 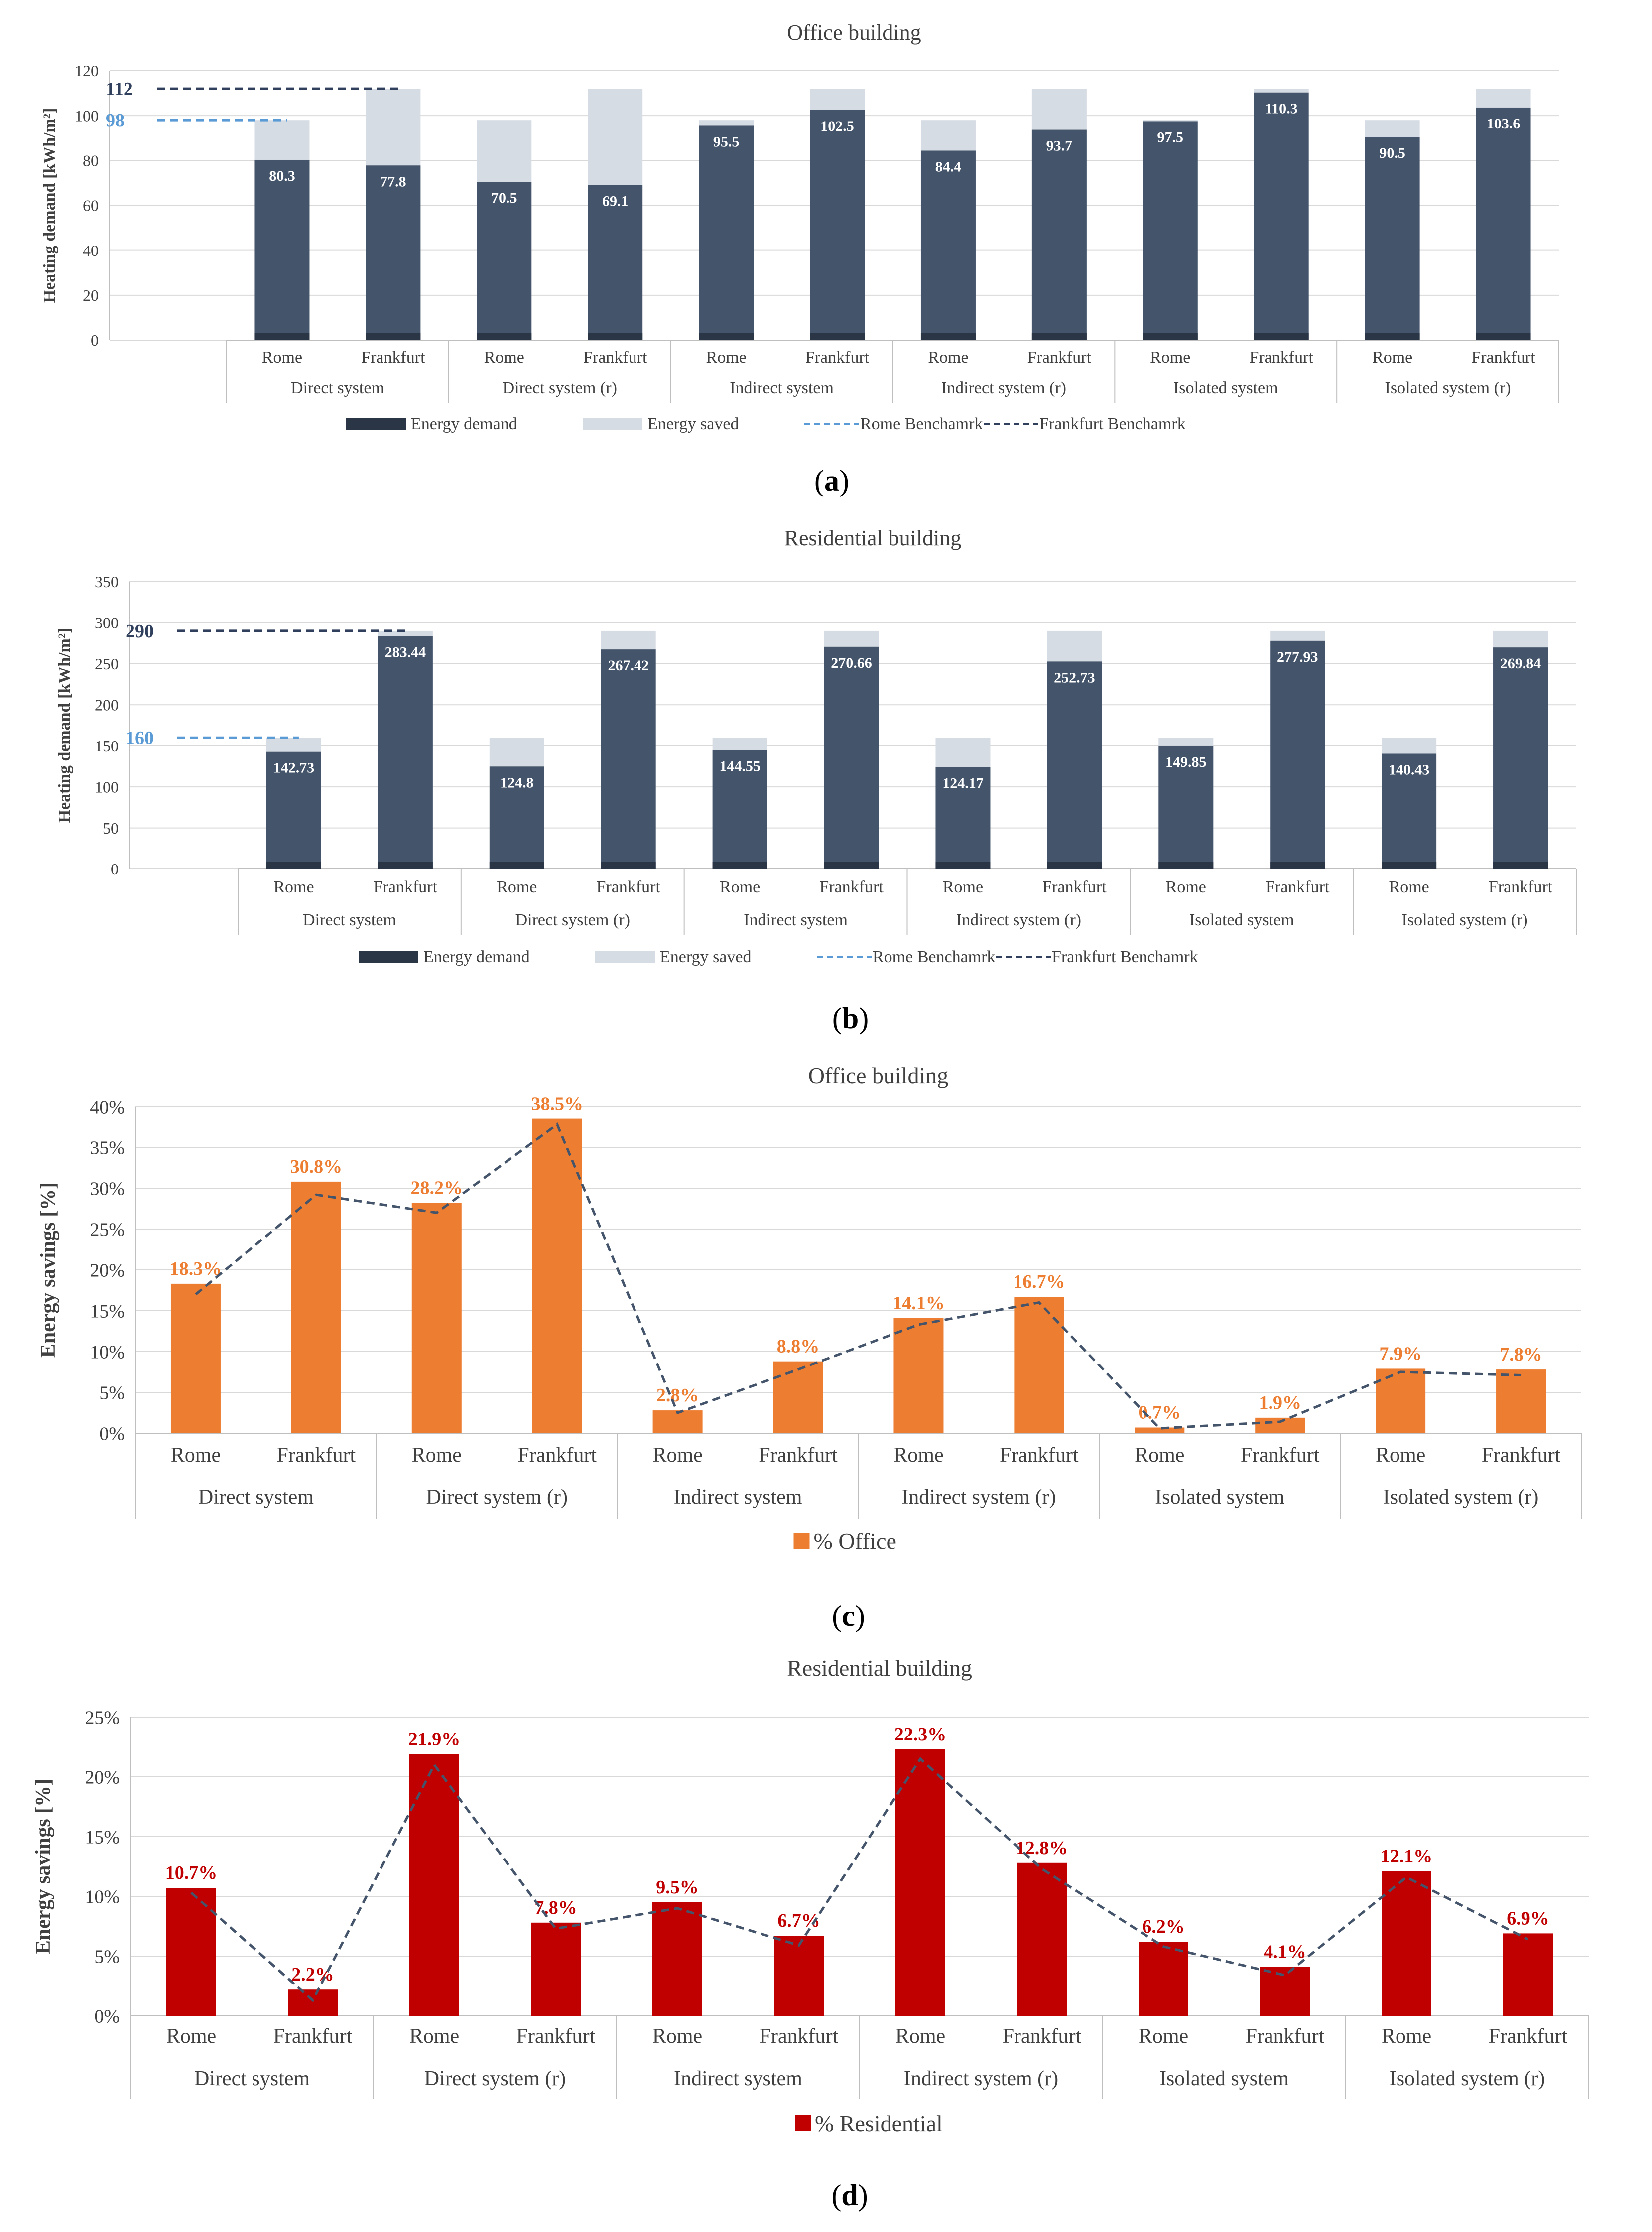 What do you see at coordinates (504, 198) in the screenshot?
I see `data-label: 70.5` at bounding box center [504, 198].